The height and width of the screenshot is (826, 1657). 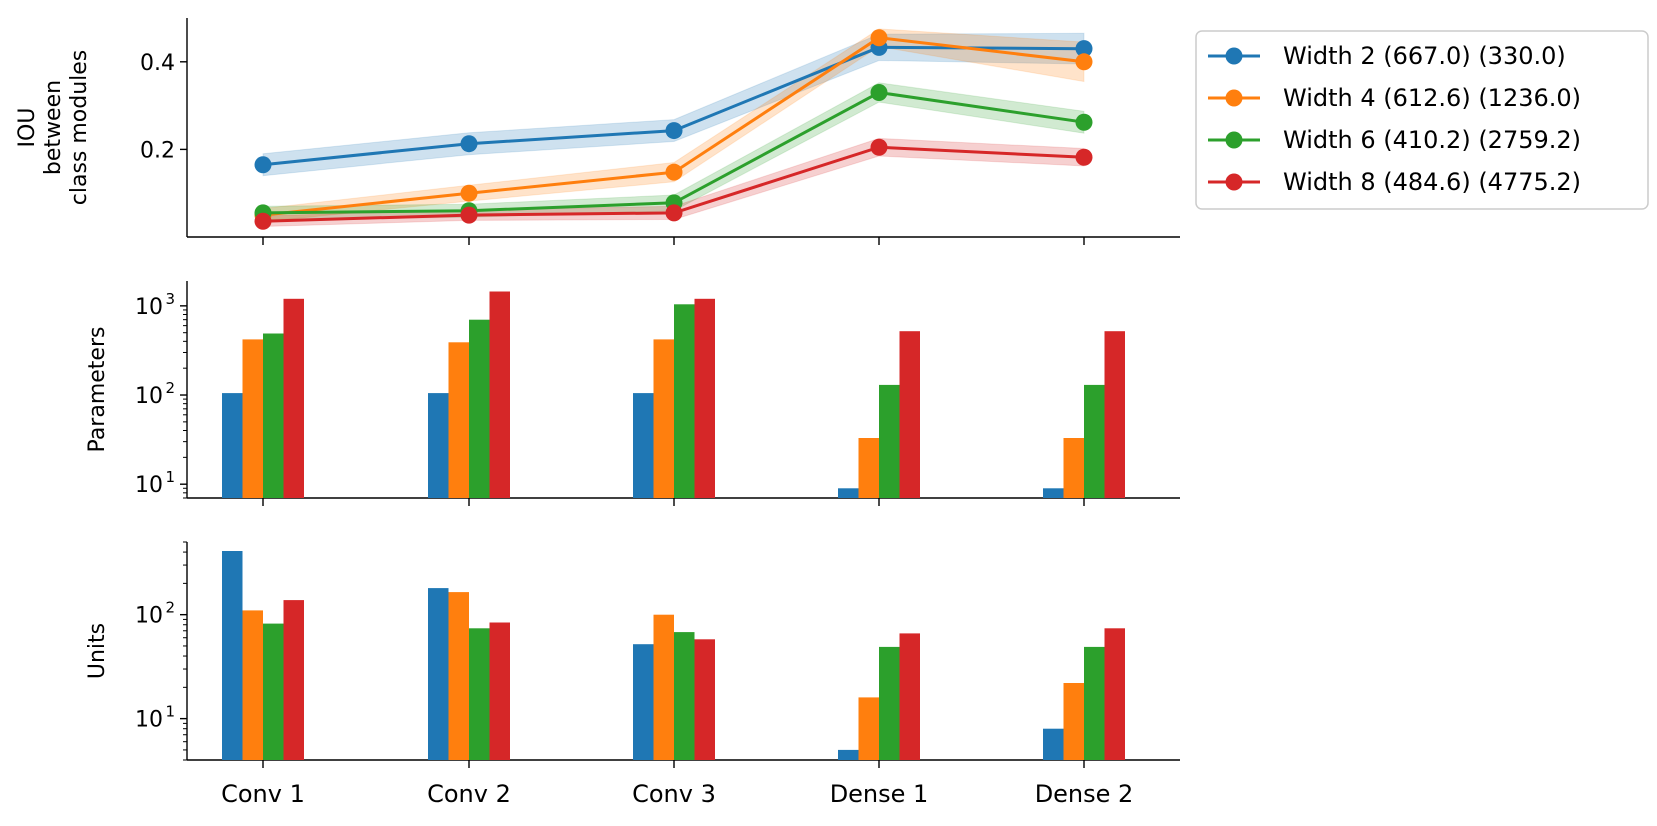 What do you see at coordinates (1084, 794) in the screenshot?
I see `x-tick-label-5: Dense 2` at bounding box center [1084, 794].